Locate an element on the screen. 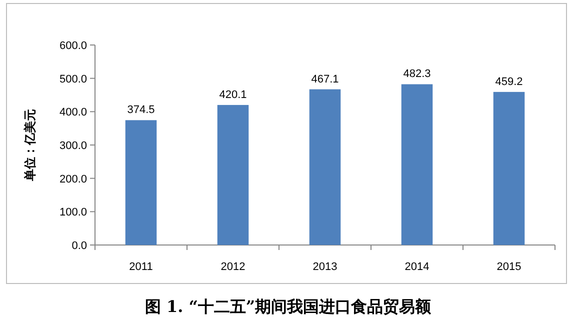 The height and width of the screenshot is (326, 576). data-label: 374.5 is located at coordinates (141, 110).